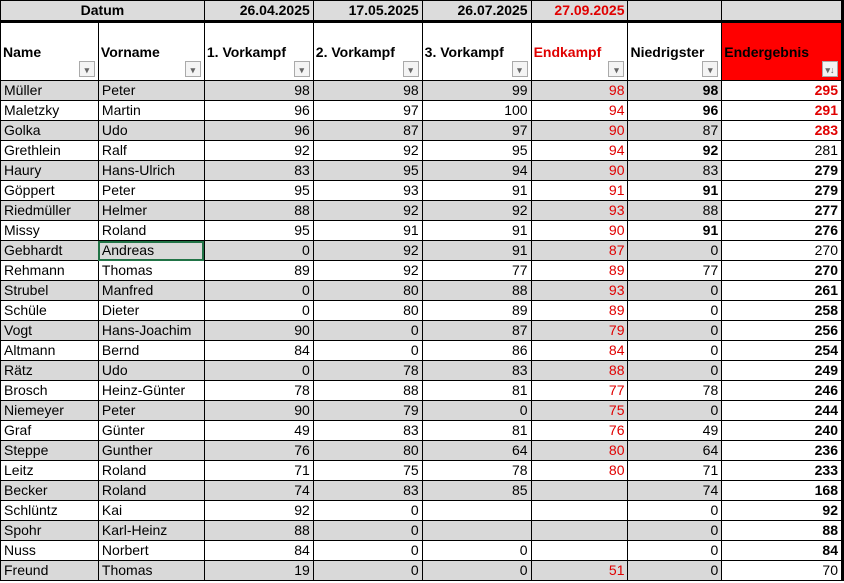 The height and width of the screenshot is (583, 844). I want to click on vorkampf2-cell: 83, so click(367, 430).